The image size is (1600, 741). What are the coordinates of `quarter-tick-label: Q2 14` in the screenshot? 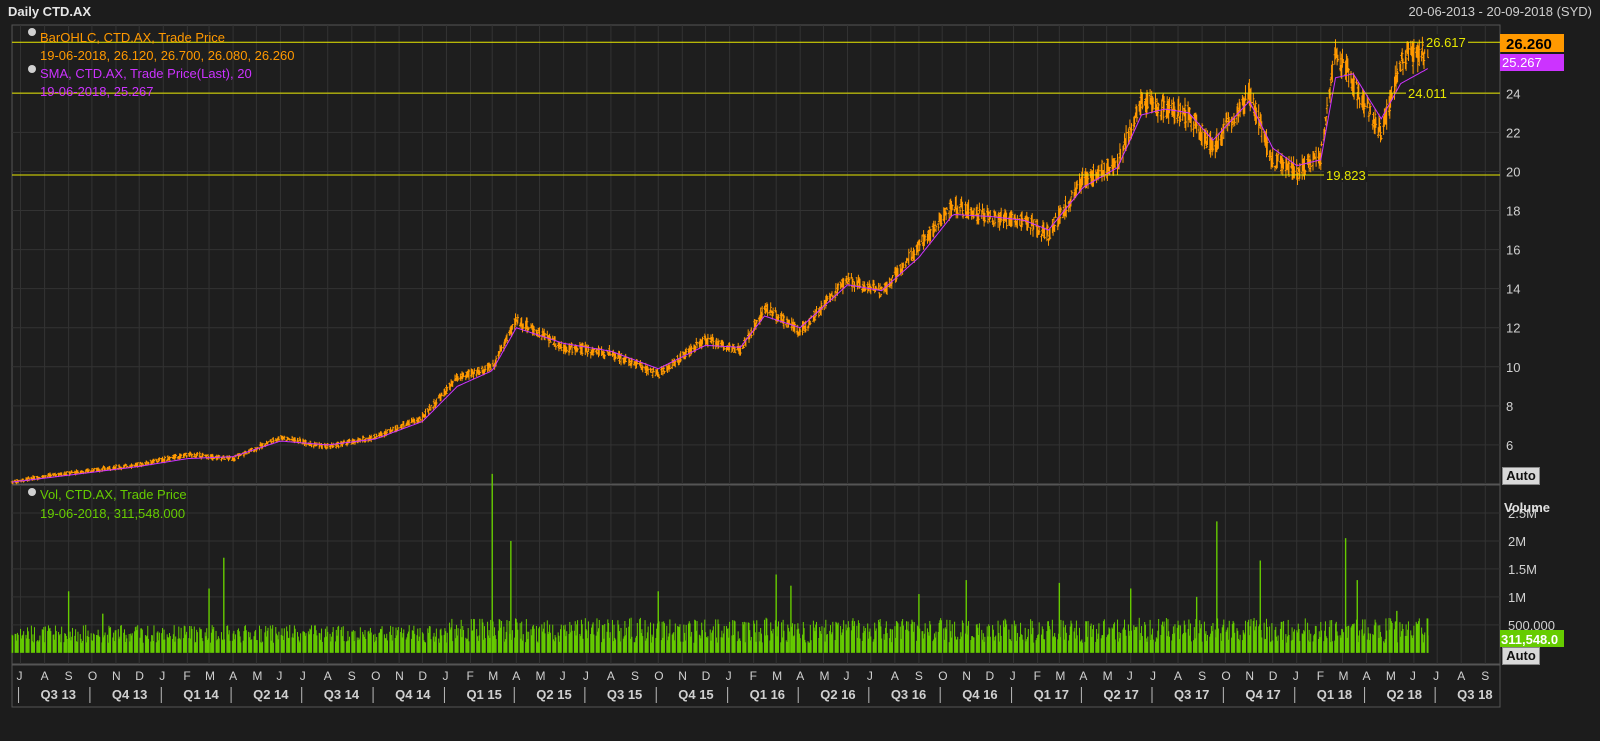 It's located at (271, 694).